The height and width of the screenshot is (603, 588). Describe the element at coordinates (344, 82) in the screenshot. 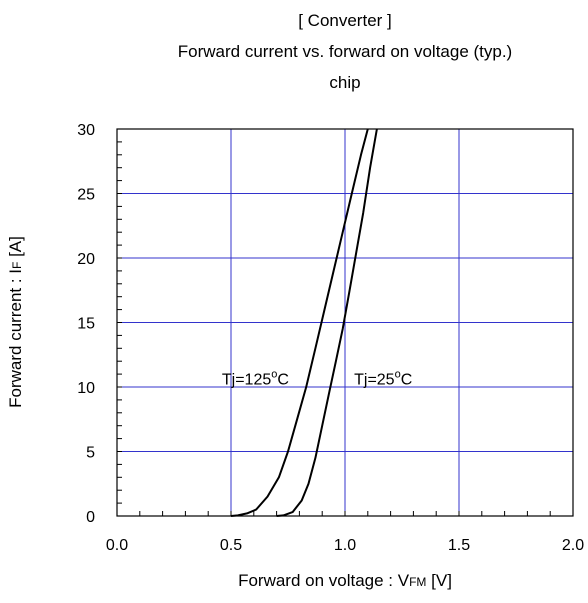

I see `chart-subtitle-chip: chip` at that location.